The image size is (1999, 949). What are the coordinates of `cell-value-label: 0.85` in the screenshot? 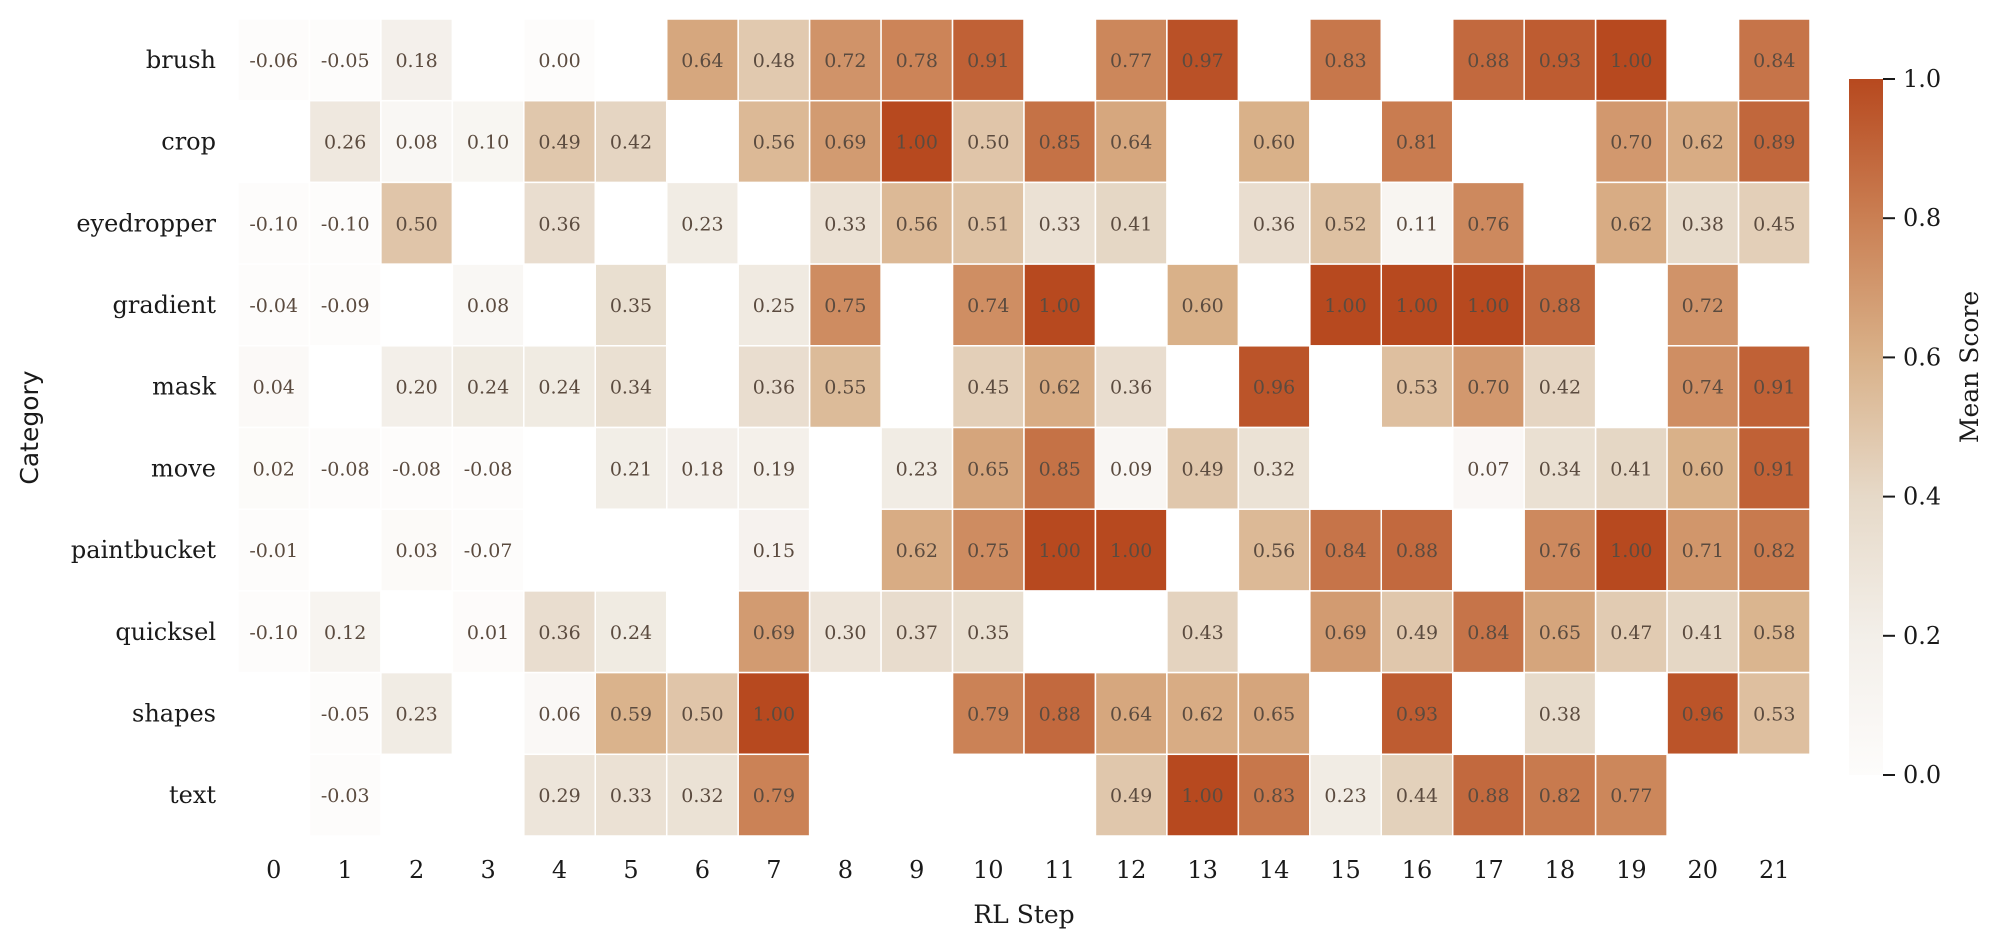 It's located at (1060, 469).